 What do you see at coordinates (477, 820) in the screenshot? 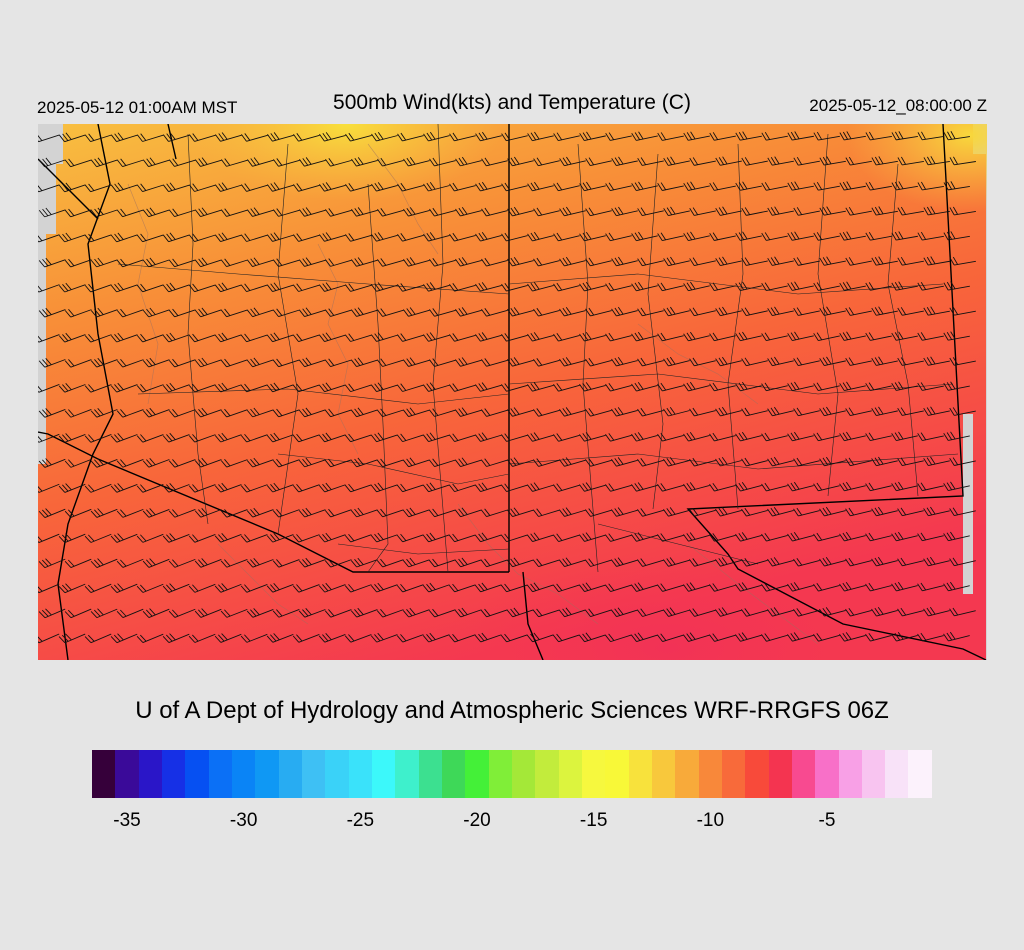
I see `colorbar-tick-label: -20` at bounding box center [477, 820].